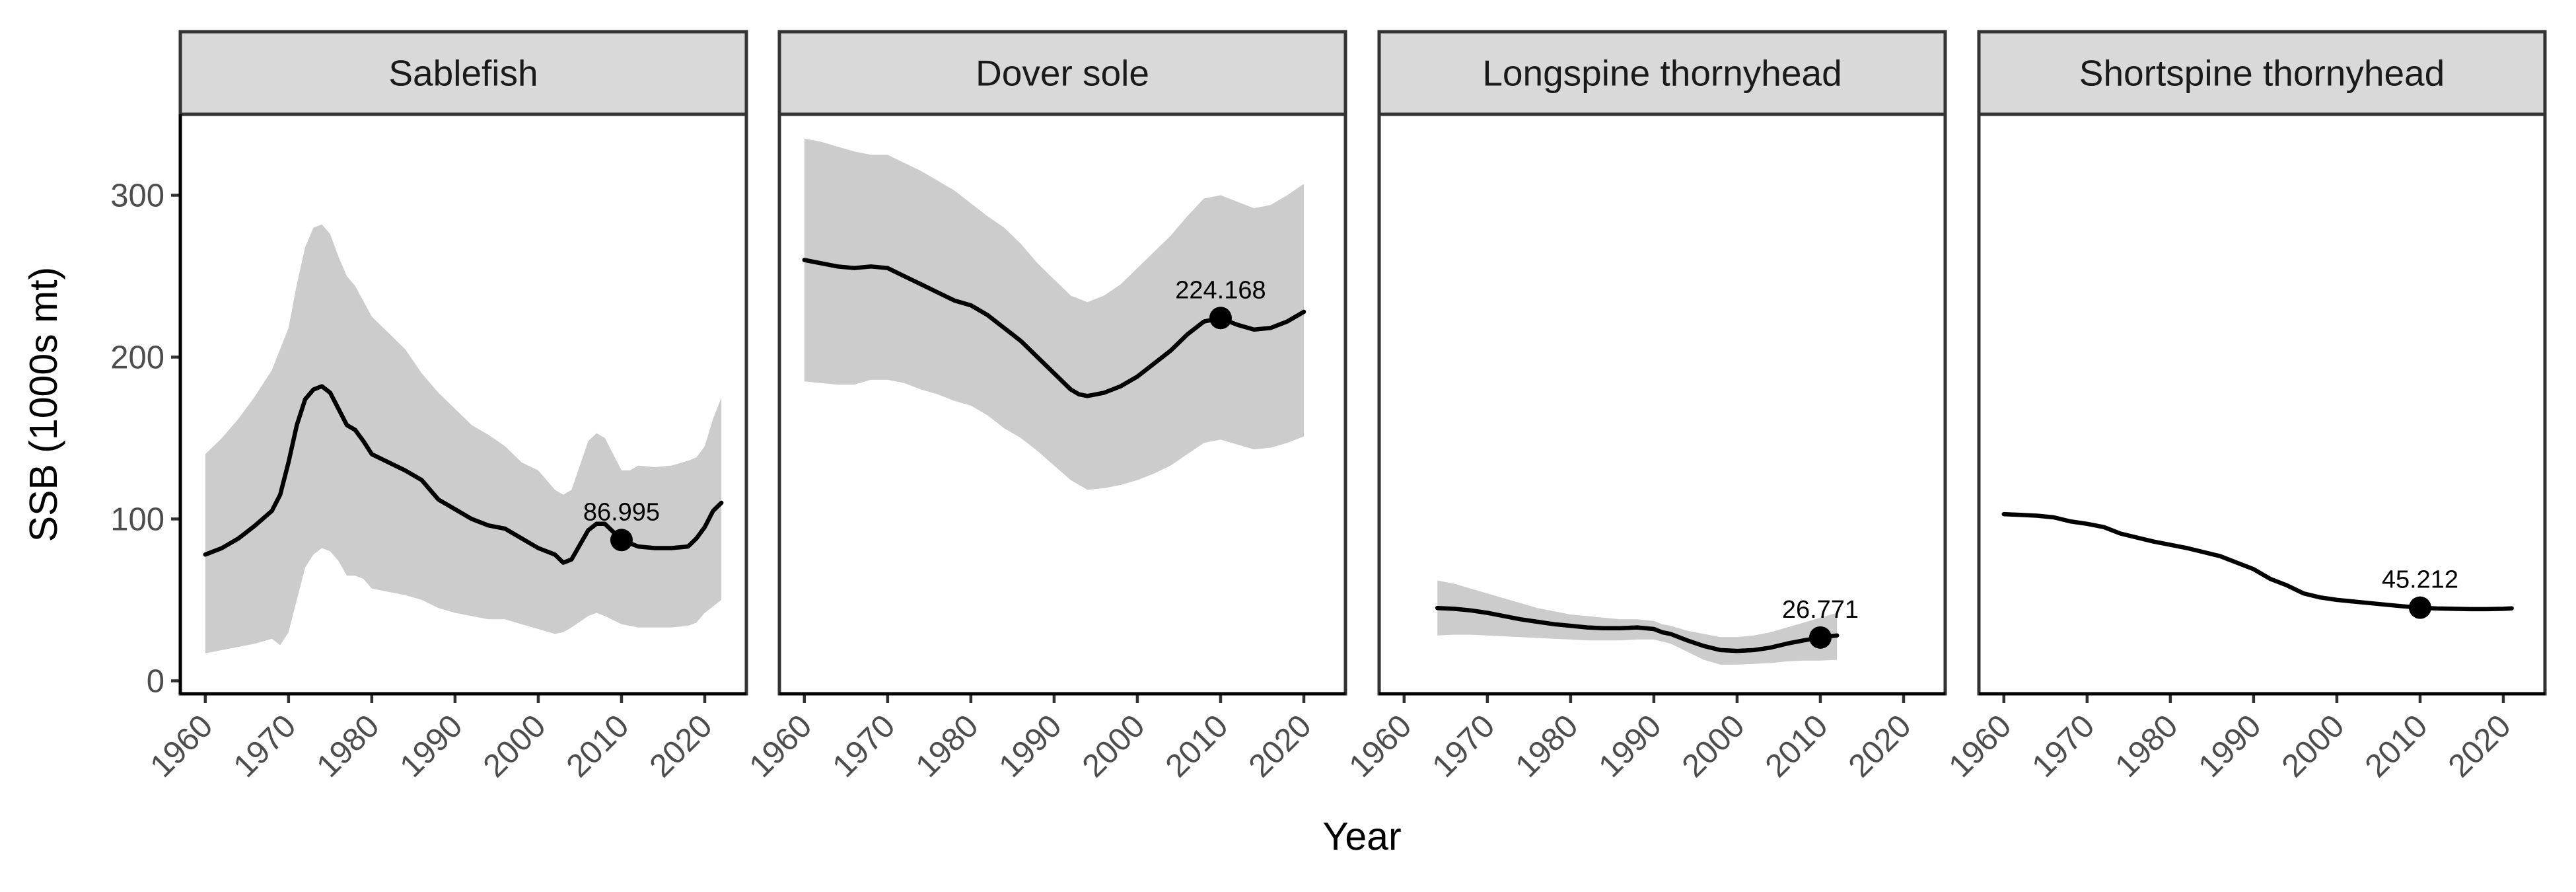  I want to click on point-label-sablefish: 86.995, so click(621, 512).